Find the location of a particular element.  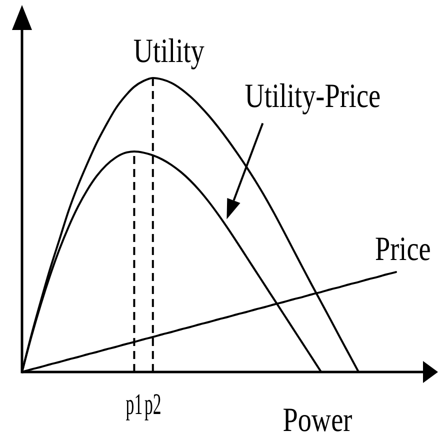

series-label: Utility is located at coordinates (169, 51).